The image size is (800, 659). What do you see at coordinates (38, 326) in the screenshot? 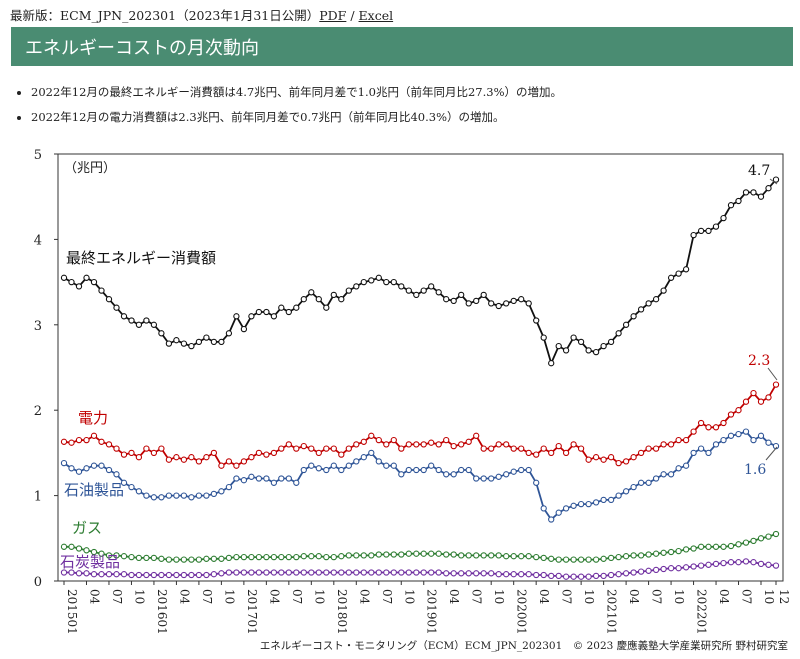
I see `y-tick-label: 3` at bounding box center [38, 326].